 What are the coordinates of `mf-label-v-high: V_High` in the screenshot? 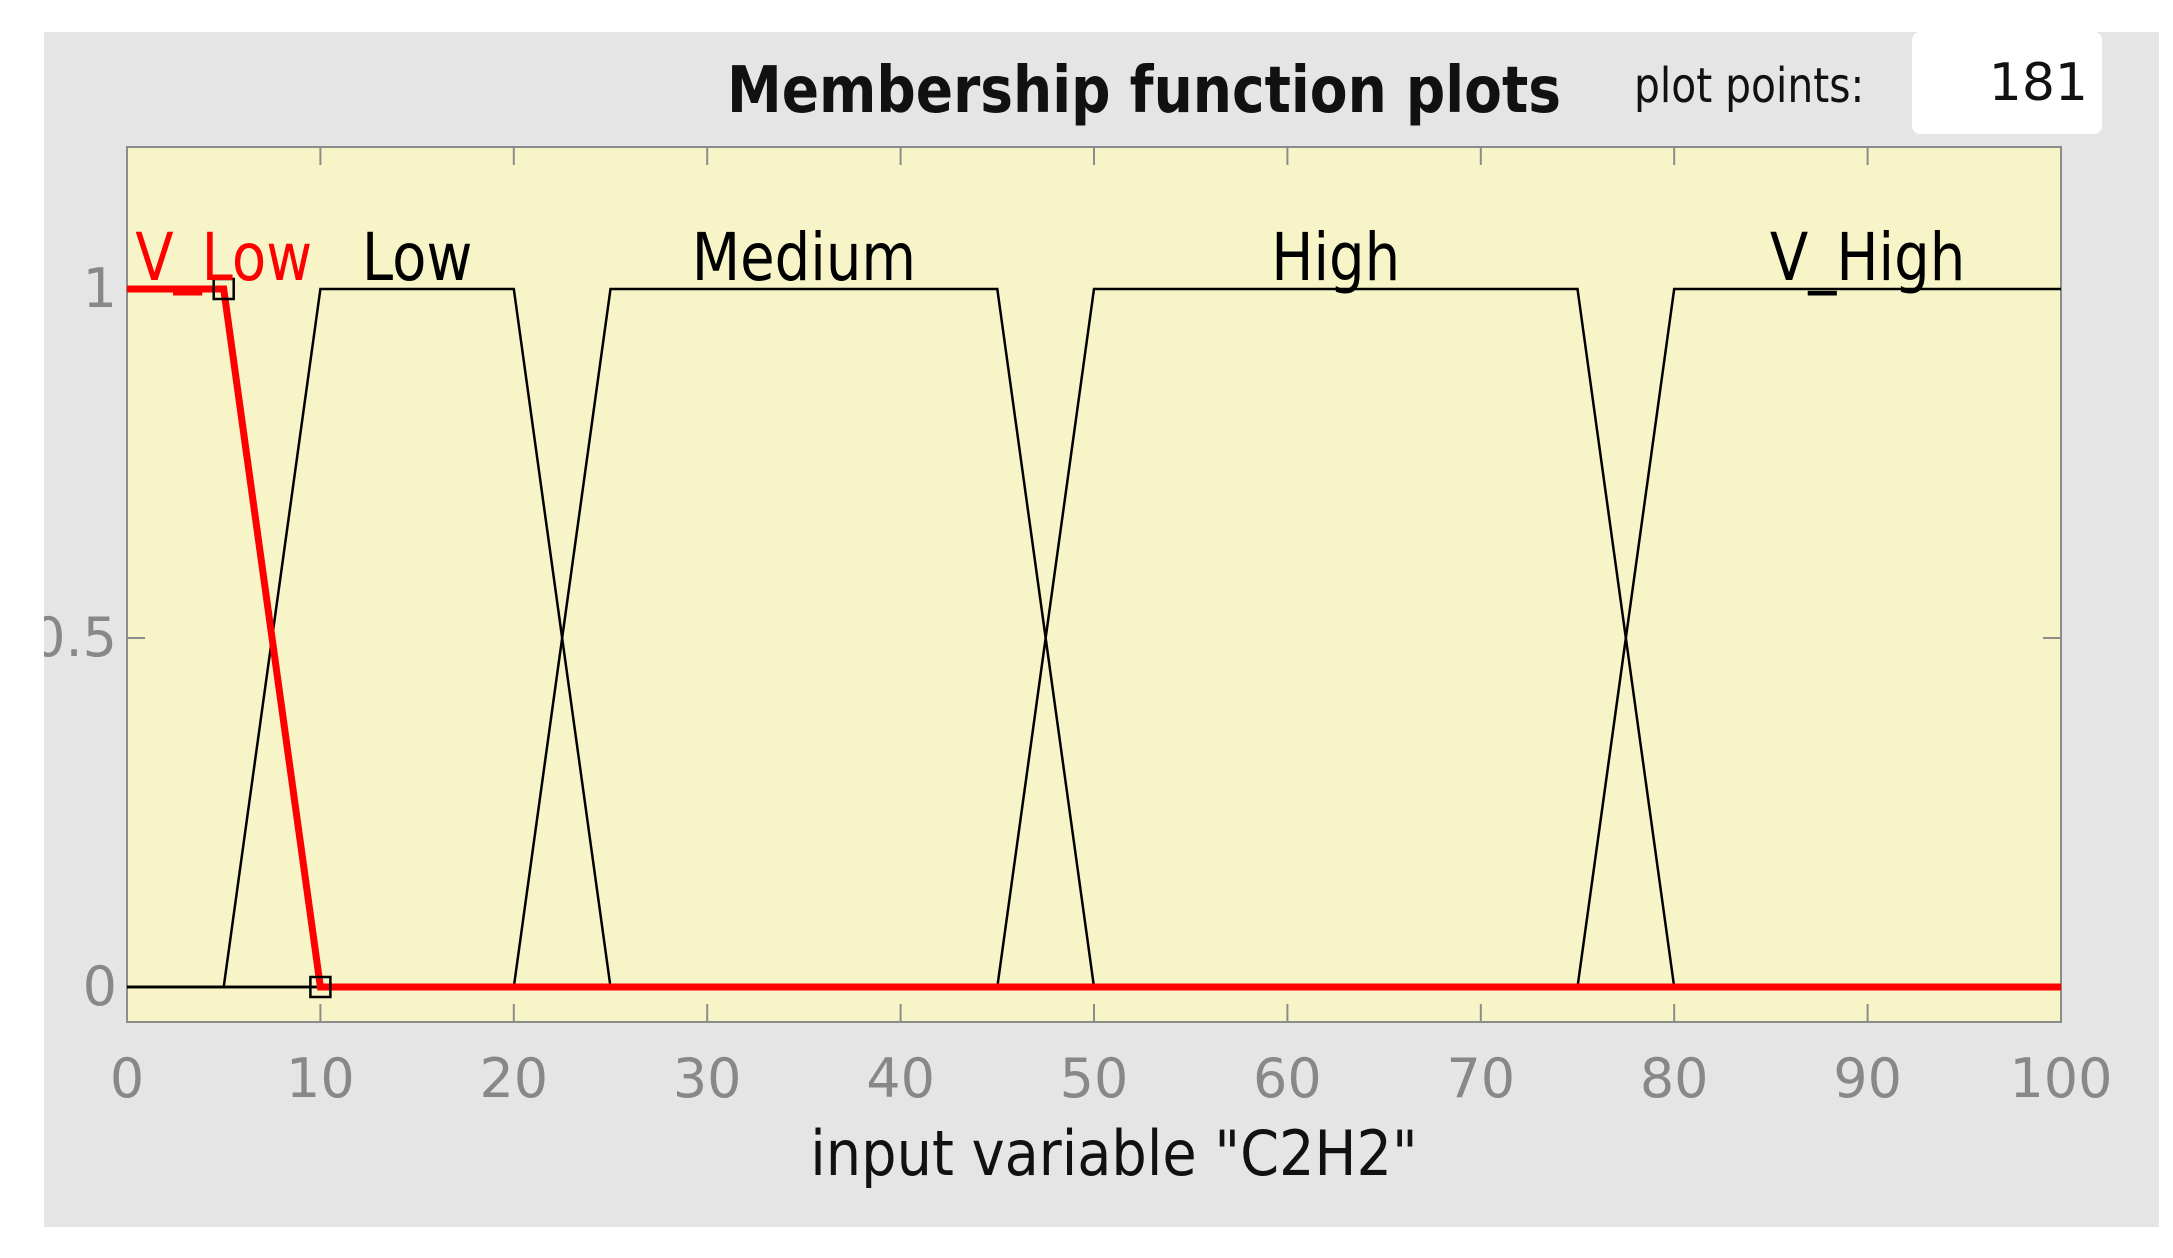 It's located at (1867, 258).